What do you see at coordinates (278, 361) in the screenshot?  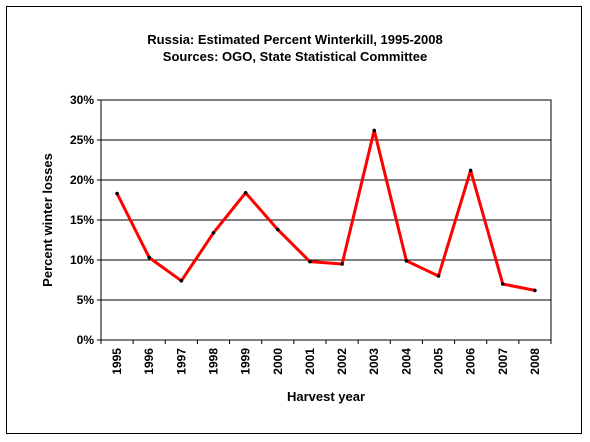 I see `x-tick-label: 2000` at bounding box center [278, 361].